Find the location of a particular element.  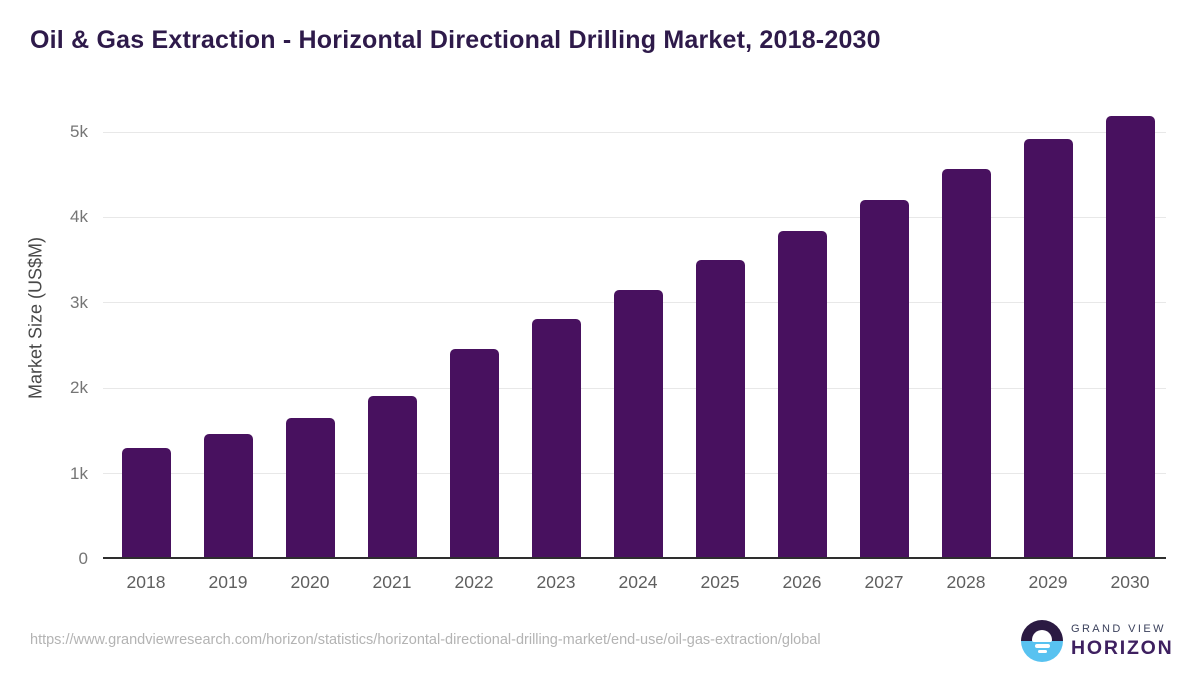

x-tick-label-2019: 2019 is located at coordinates (228, 582).